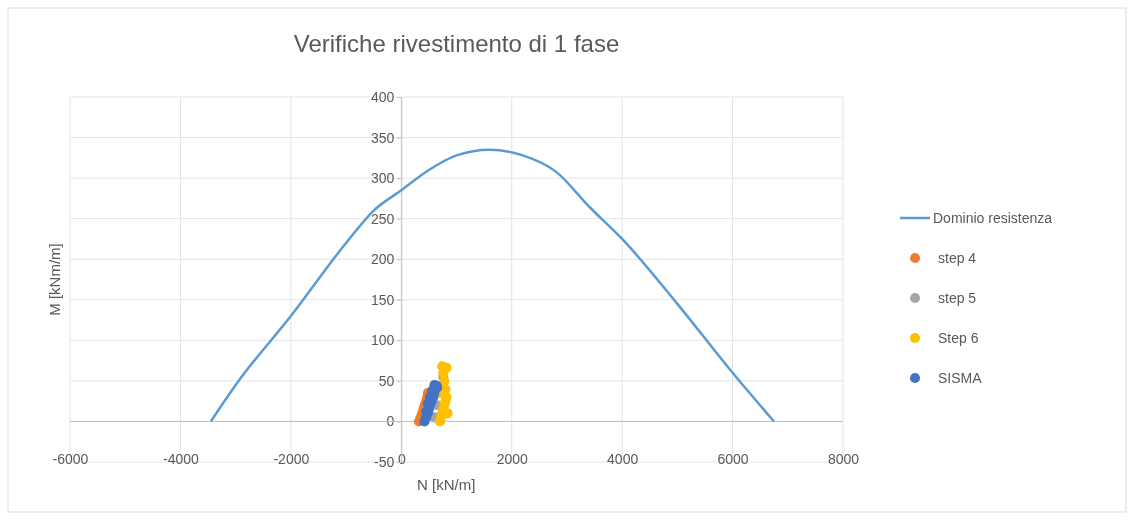  What do you see at coordinates (733, 458) in the screenshot?
I see `x-tick-label: 6000` at bounding box center [733, 458].